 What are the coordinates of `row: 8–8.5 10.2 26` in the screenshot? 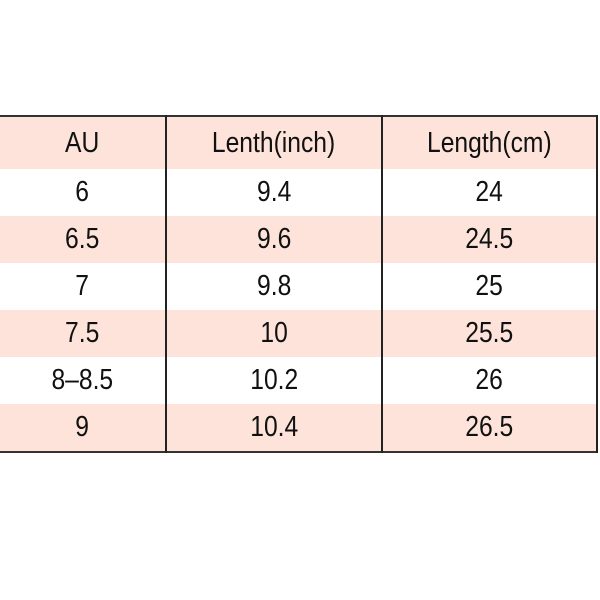 It's located at (299, 380).